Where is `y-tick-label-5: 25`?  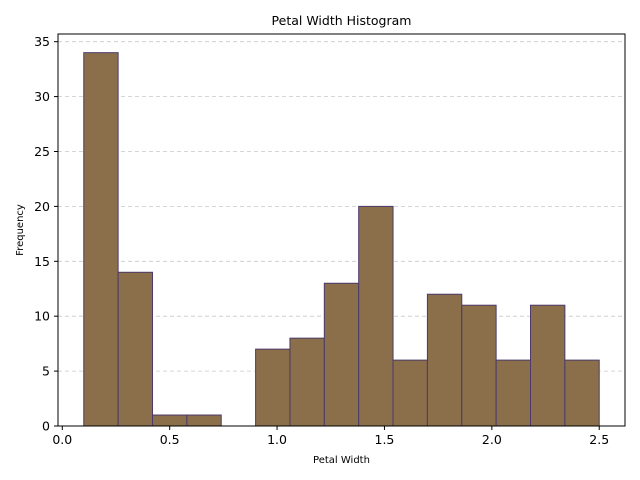
y-tick-label-5: 25 is located at coordinates (42, 151).